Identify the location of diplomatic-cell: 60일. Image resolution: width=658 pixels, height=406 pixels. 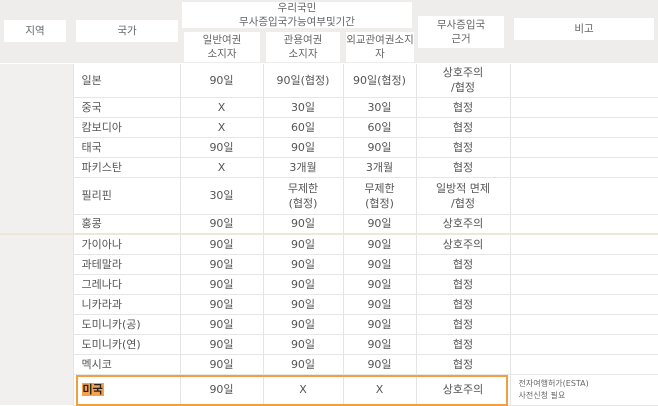
(379, 127).